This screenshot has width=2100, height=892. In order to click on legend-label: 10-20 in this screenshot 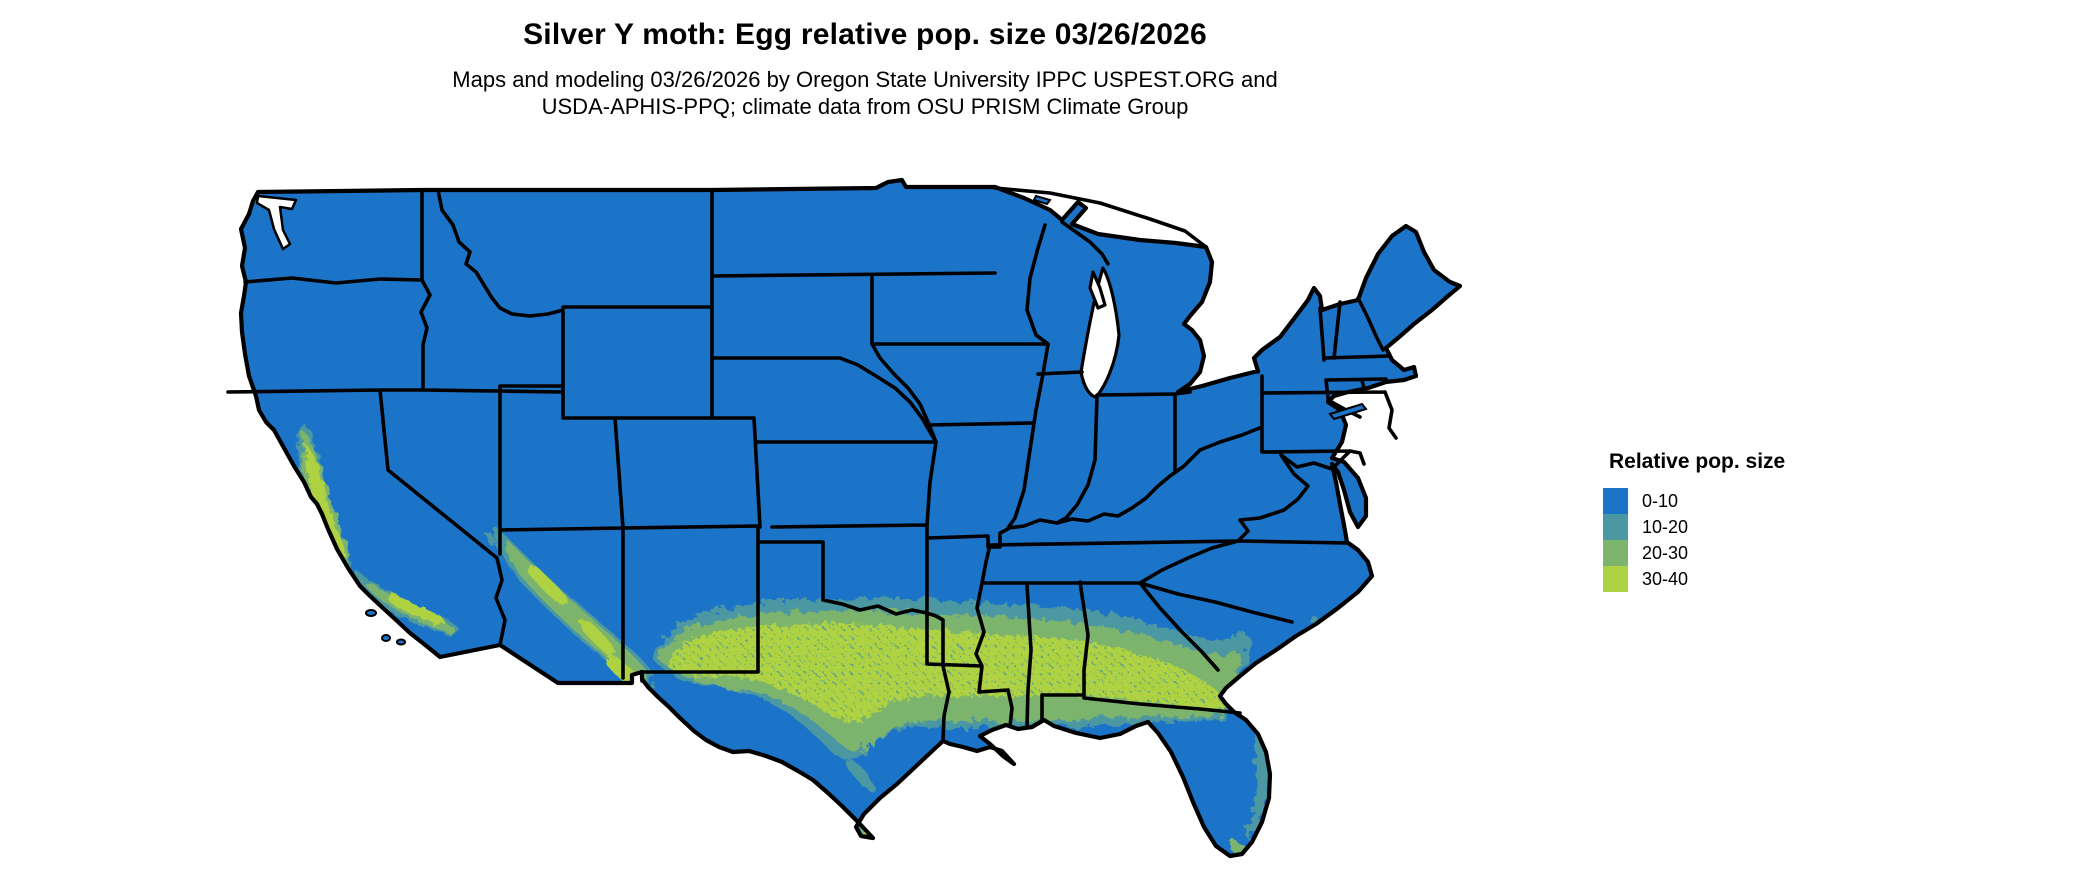, I will do `click(1665, 527)`.